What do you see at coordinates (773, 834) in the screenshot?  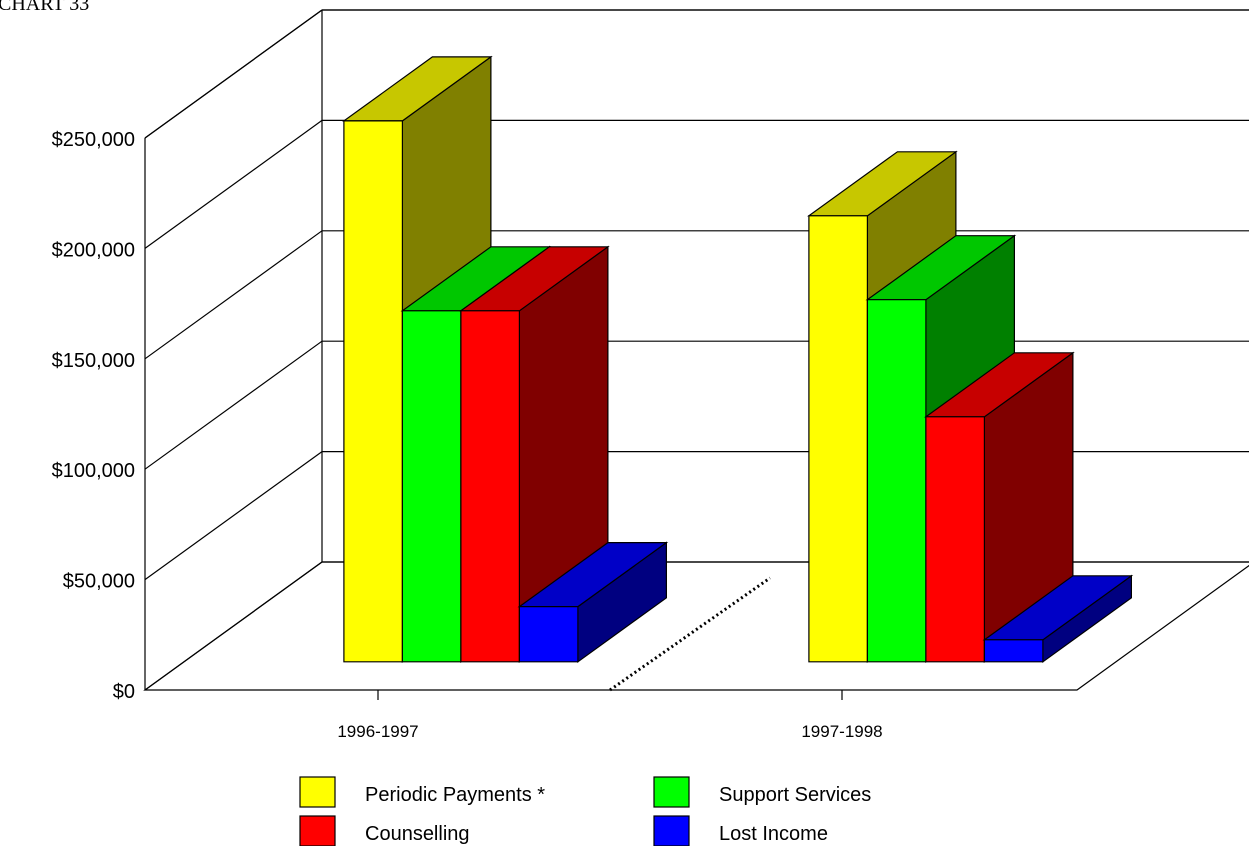 I see `legend-label-lost-income: Lost Income` at bounding box center [773, 834].